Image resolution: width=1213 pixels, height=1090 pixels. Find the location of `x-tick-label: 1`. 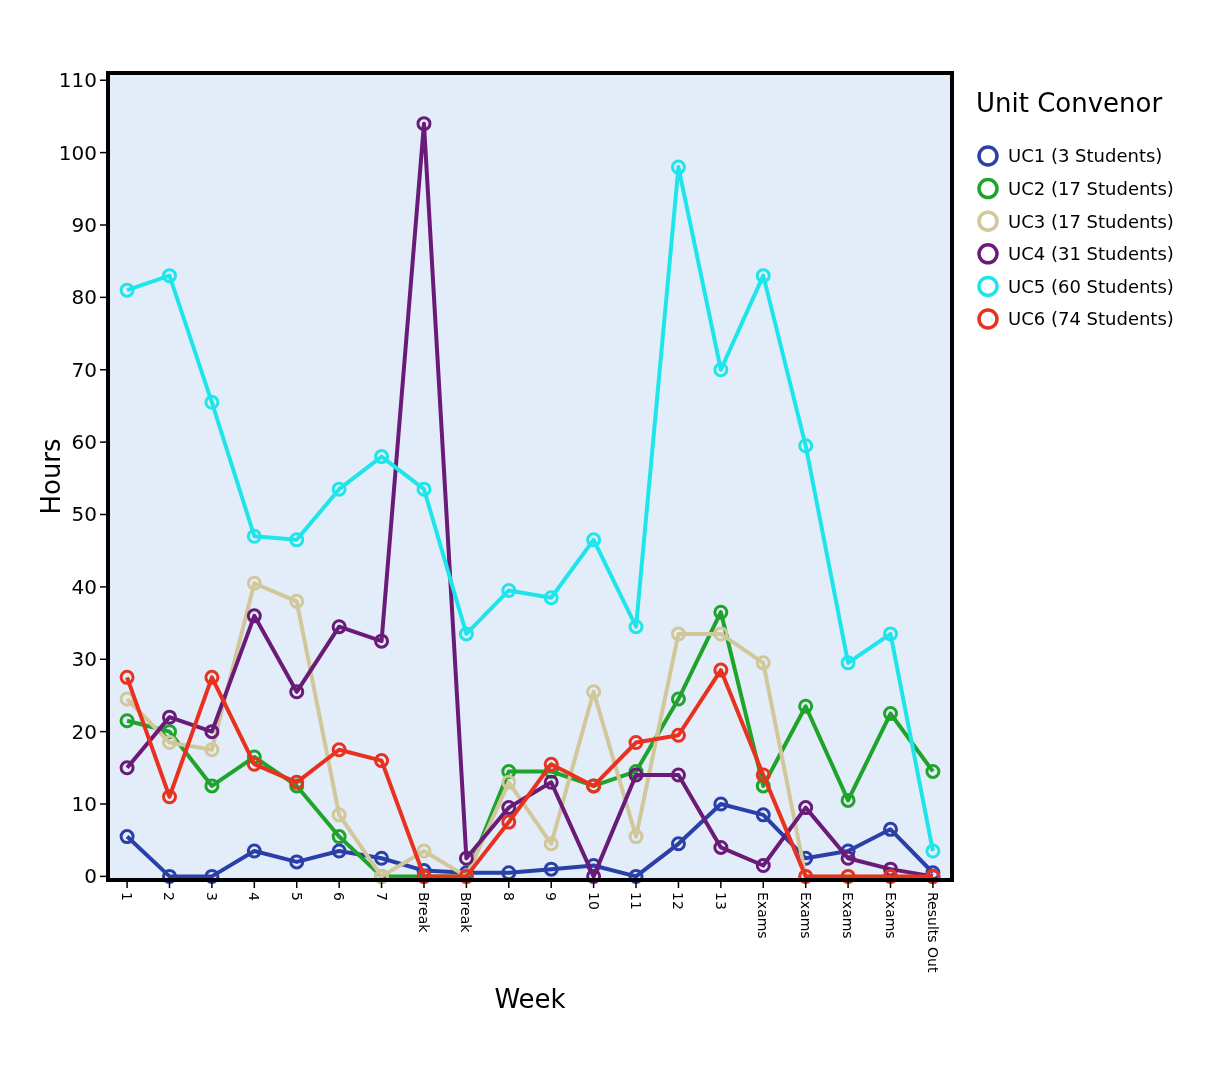

x-tick-label: 1 is located at coordinates (127, 896).